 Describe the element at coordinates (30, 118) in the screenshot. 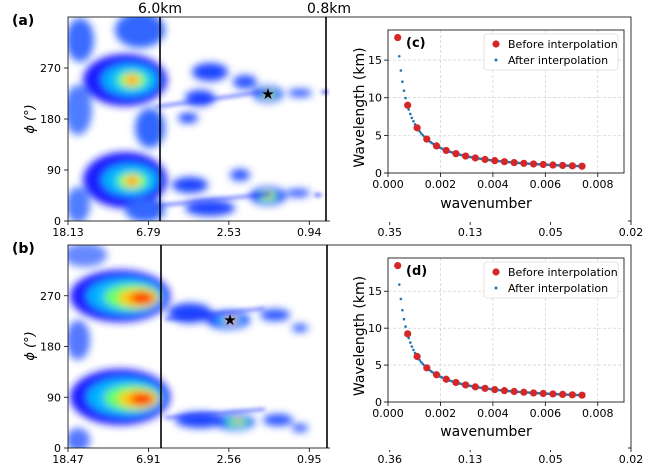

I see `ylabel-a: ϕ (°)` at that location.